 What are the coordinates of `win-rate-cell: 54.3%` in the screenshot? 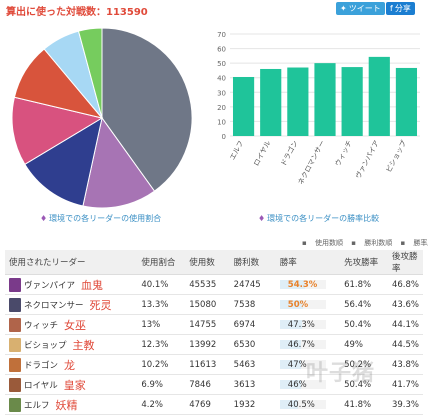 It's located at (308, 284).